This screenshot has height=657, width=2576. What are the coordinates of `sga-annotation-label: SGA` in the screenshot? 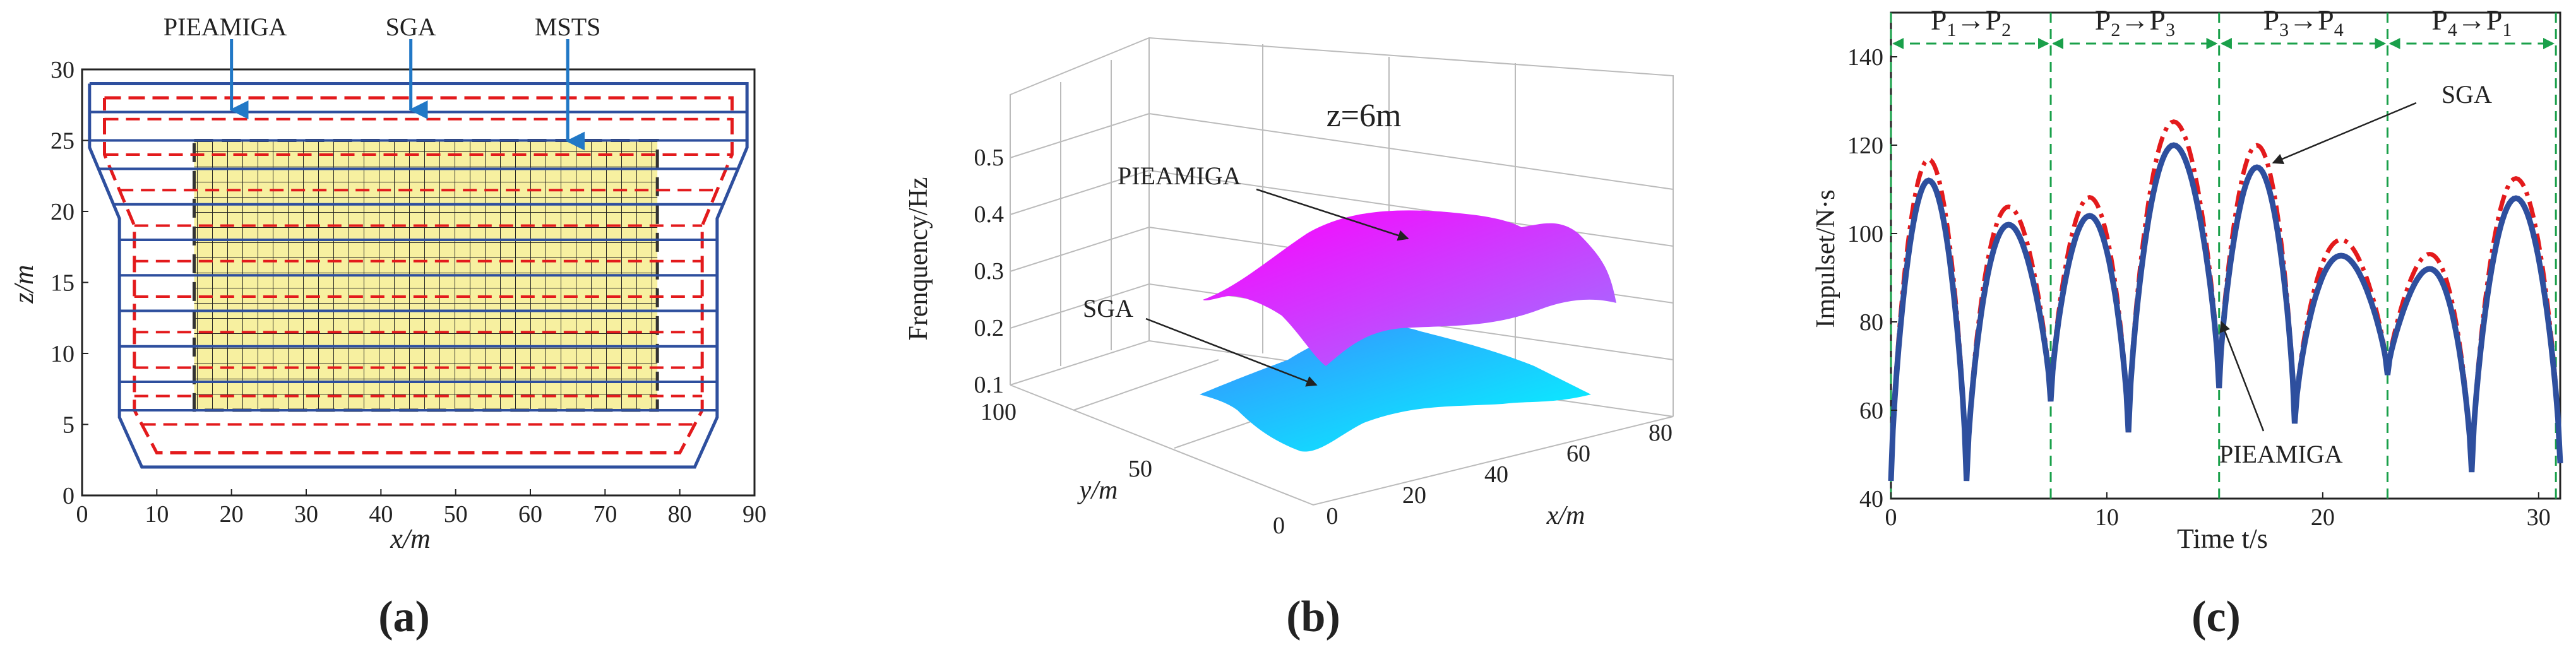 It's located at (2467, 94).